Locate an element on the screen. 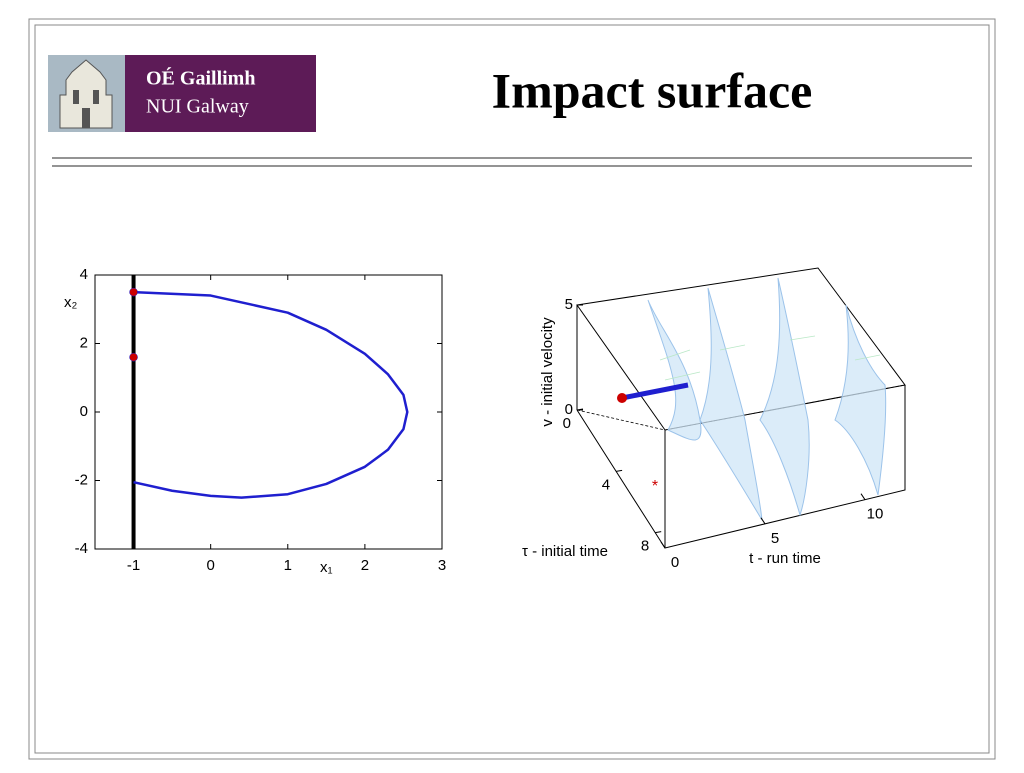 Image resolution: width=1024 pixels, height=773 pixels. x-tick-label: -1 is located at coordinates (133, 565).